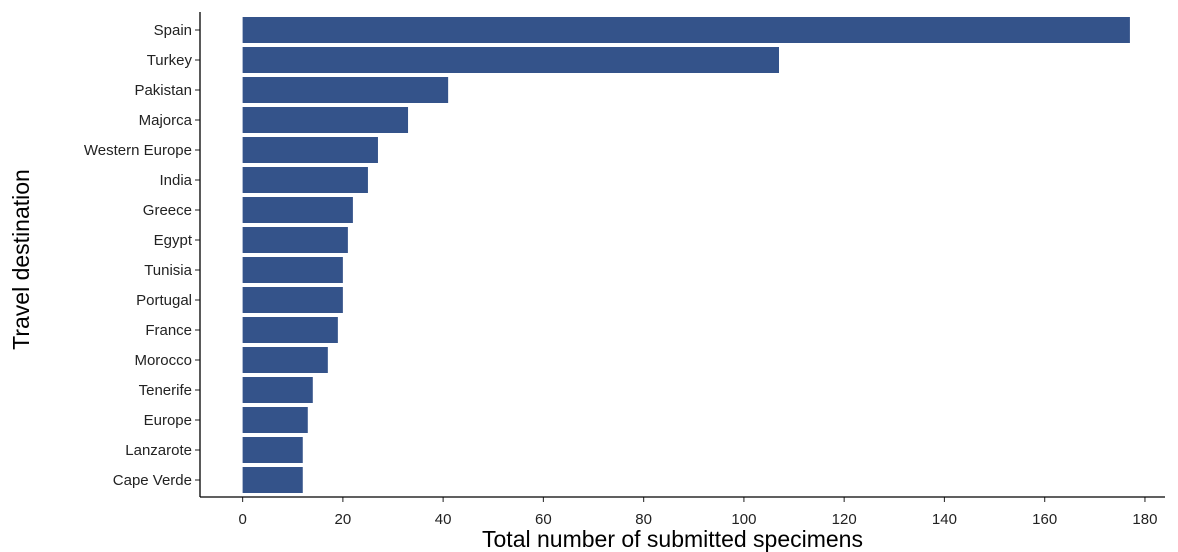 The image size is (1178, 552). I want to click on y-tick-label: India, so click(175, 180).